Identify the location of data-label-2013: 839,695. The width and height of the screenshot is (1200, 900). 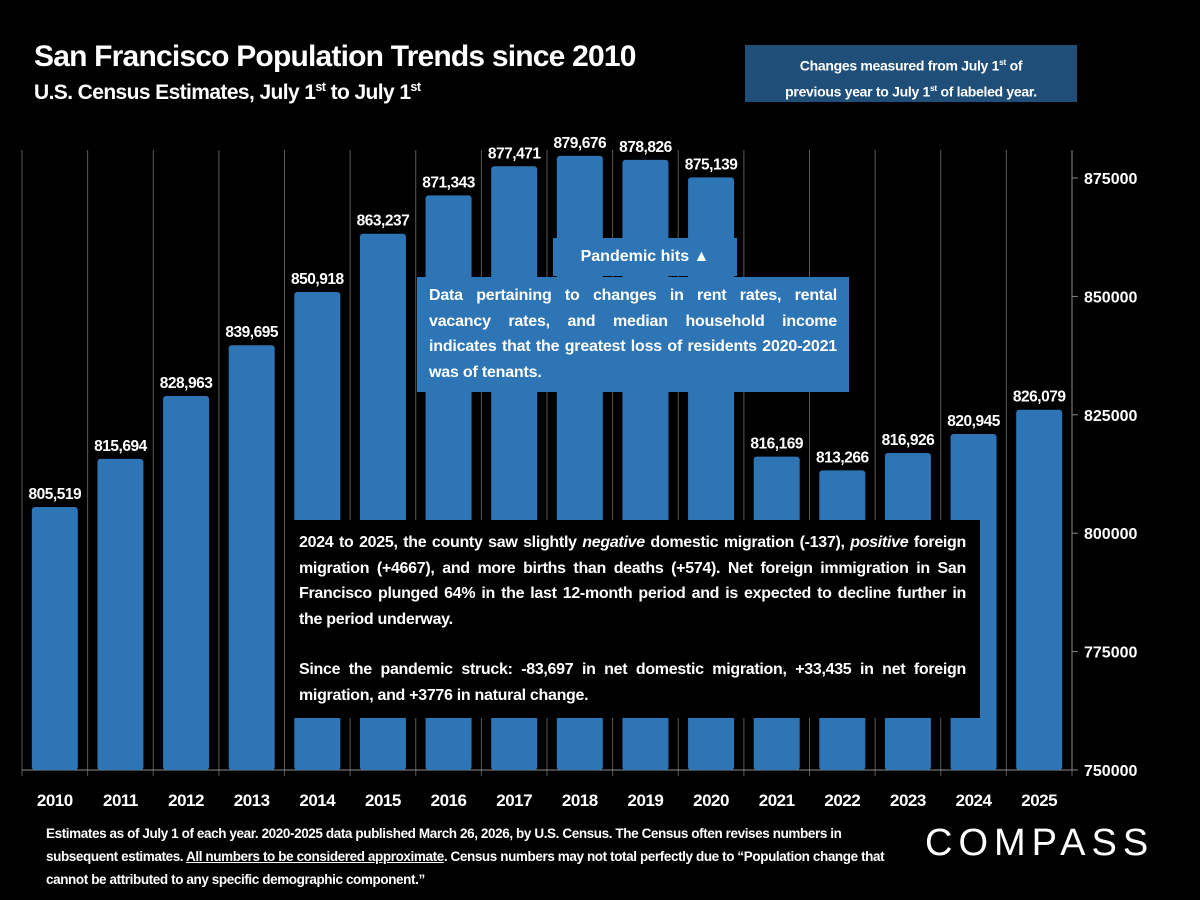
(251, 332).